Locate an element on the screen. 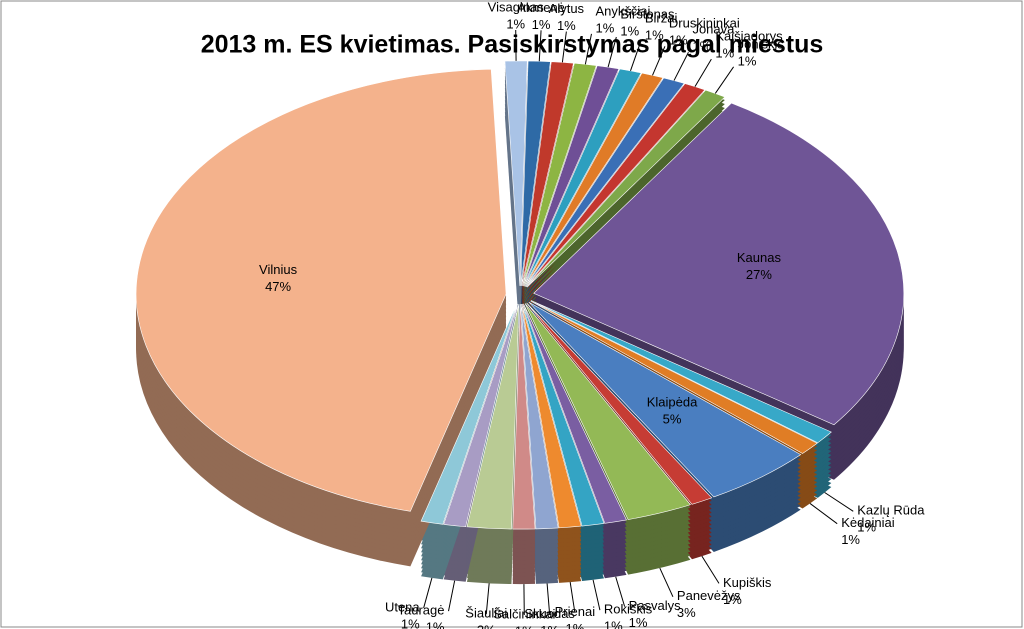 The image size is (1024, 629). slice-label: Panevėžys is located at coordinates (709, 595).